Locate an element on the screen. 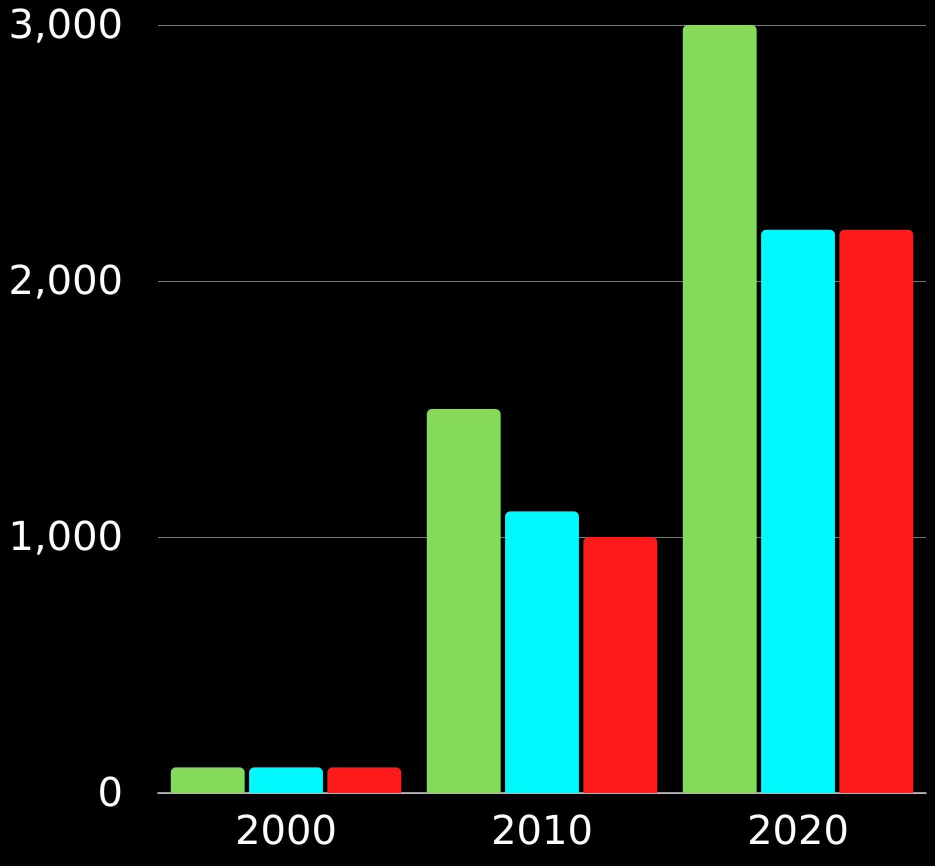  x-tick-label: 2020 is located at coordinates (798, 831).